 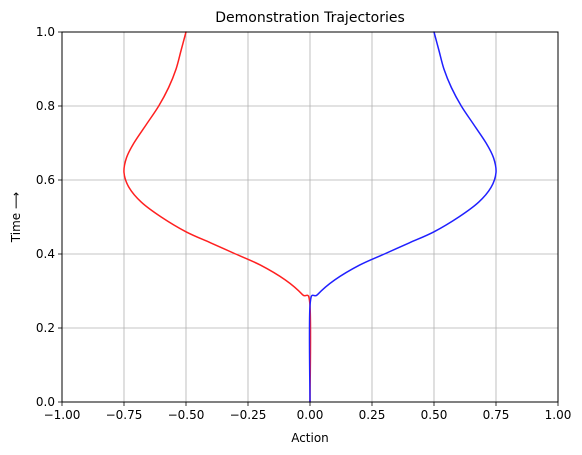 What do you see at coordinates (434, 415) in the screenshot?
I see `x-tick-label: 0.50` at bounding box center [434, 415].